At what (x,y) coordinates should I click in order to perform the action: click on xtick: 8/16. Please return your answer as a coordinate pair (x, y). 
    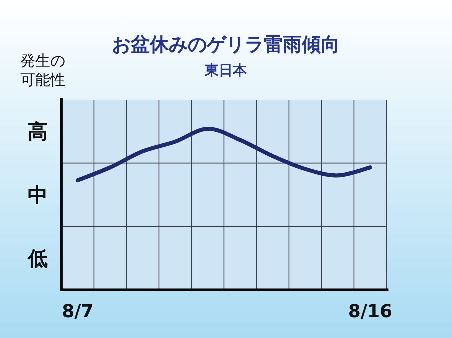
    Looking at the image, I should click on (370, 312).